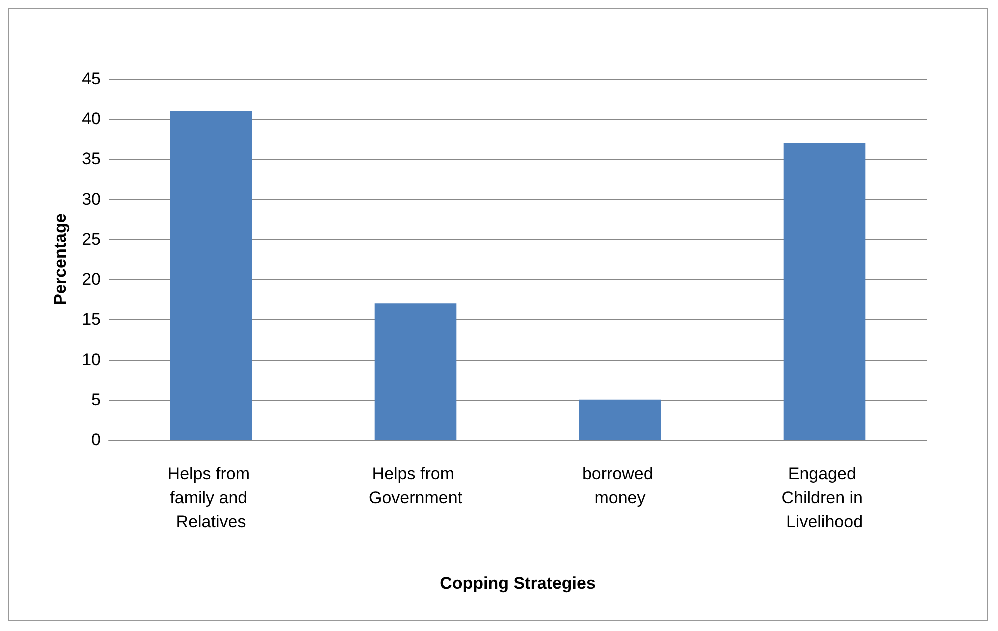  I want to click on y-axis-title: Percentage, so click(60, 260).